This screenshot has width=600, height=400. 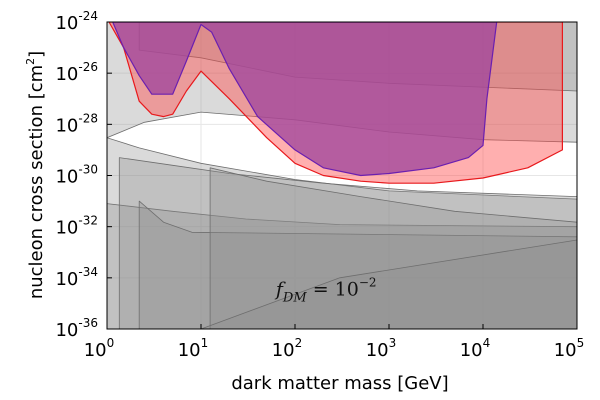 I want to click on x-tick-label: 10¹, so click(x=193, y=348).